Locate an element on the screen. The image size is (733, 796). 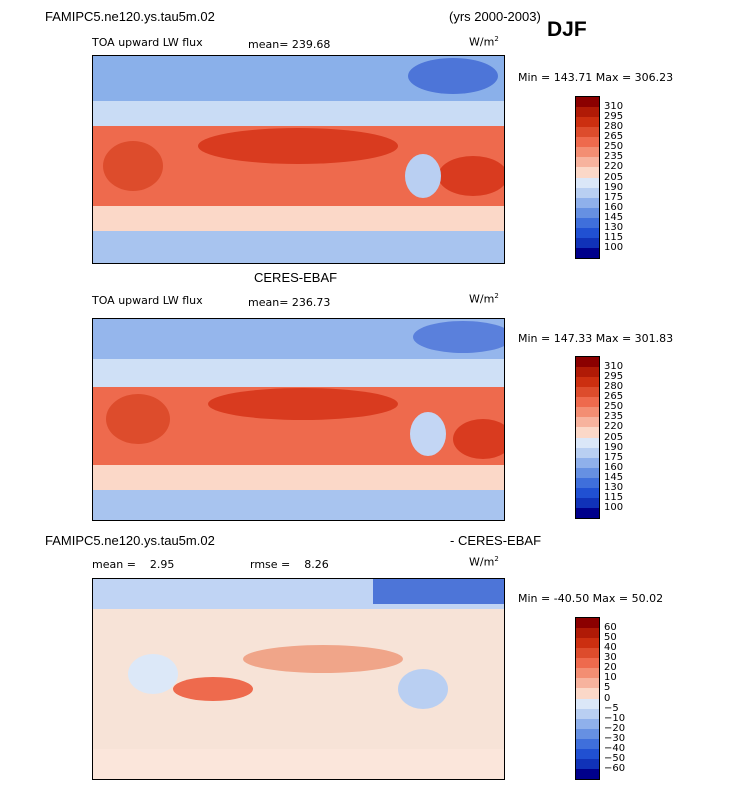
panel3-colorbar-tick-label: −10 is located at coordinates (615, 718).